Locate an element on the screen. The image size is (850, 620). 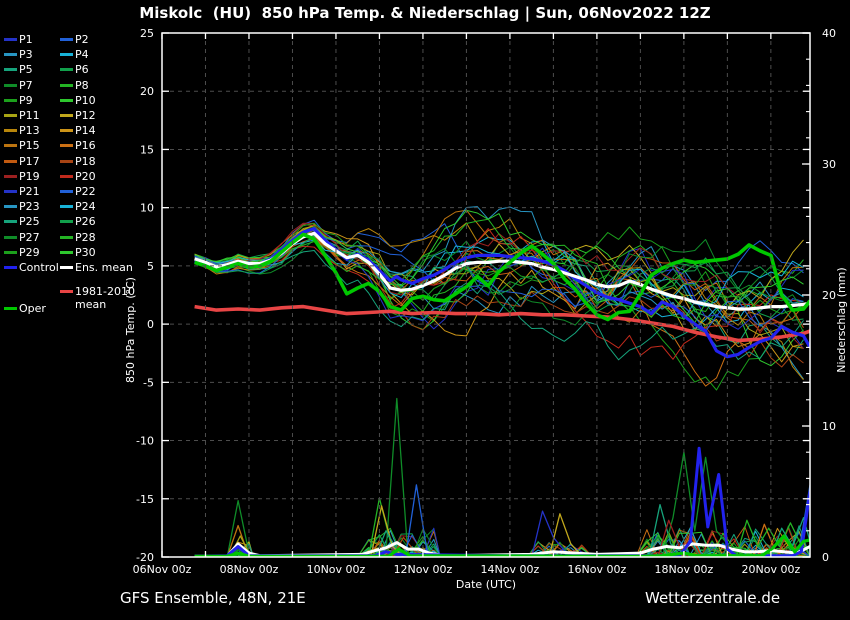
legend-member-p26-label: P26 is located at coordinates (85, 222).